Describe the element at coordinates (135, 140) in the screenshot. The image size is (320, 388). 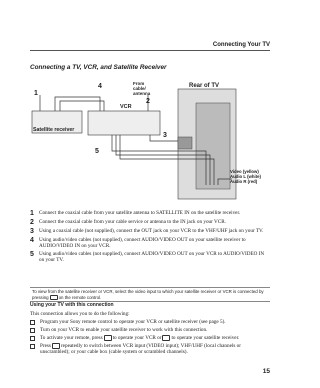
I see `cables` at that location.